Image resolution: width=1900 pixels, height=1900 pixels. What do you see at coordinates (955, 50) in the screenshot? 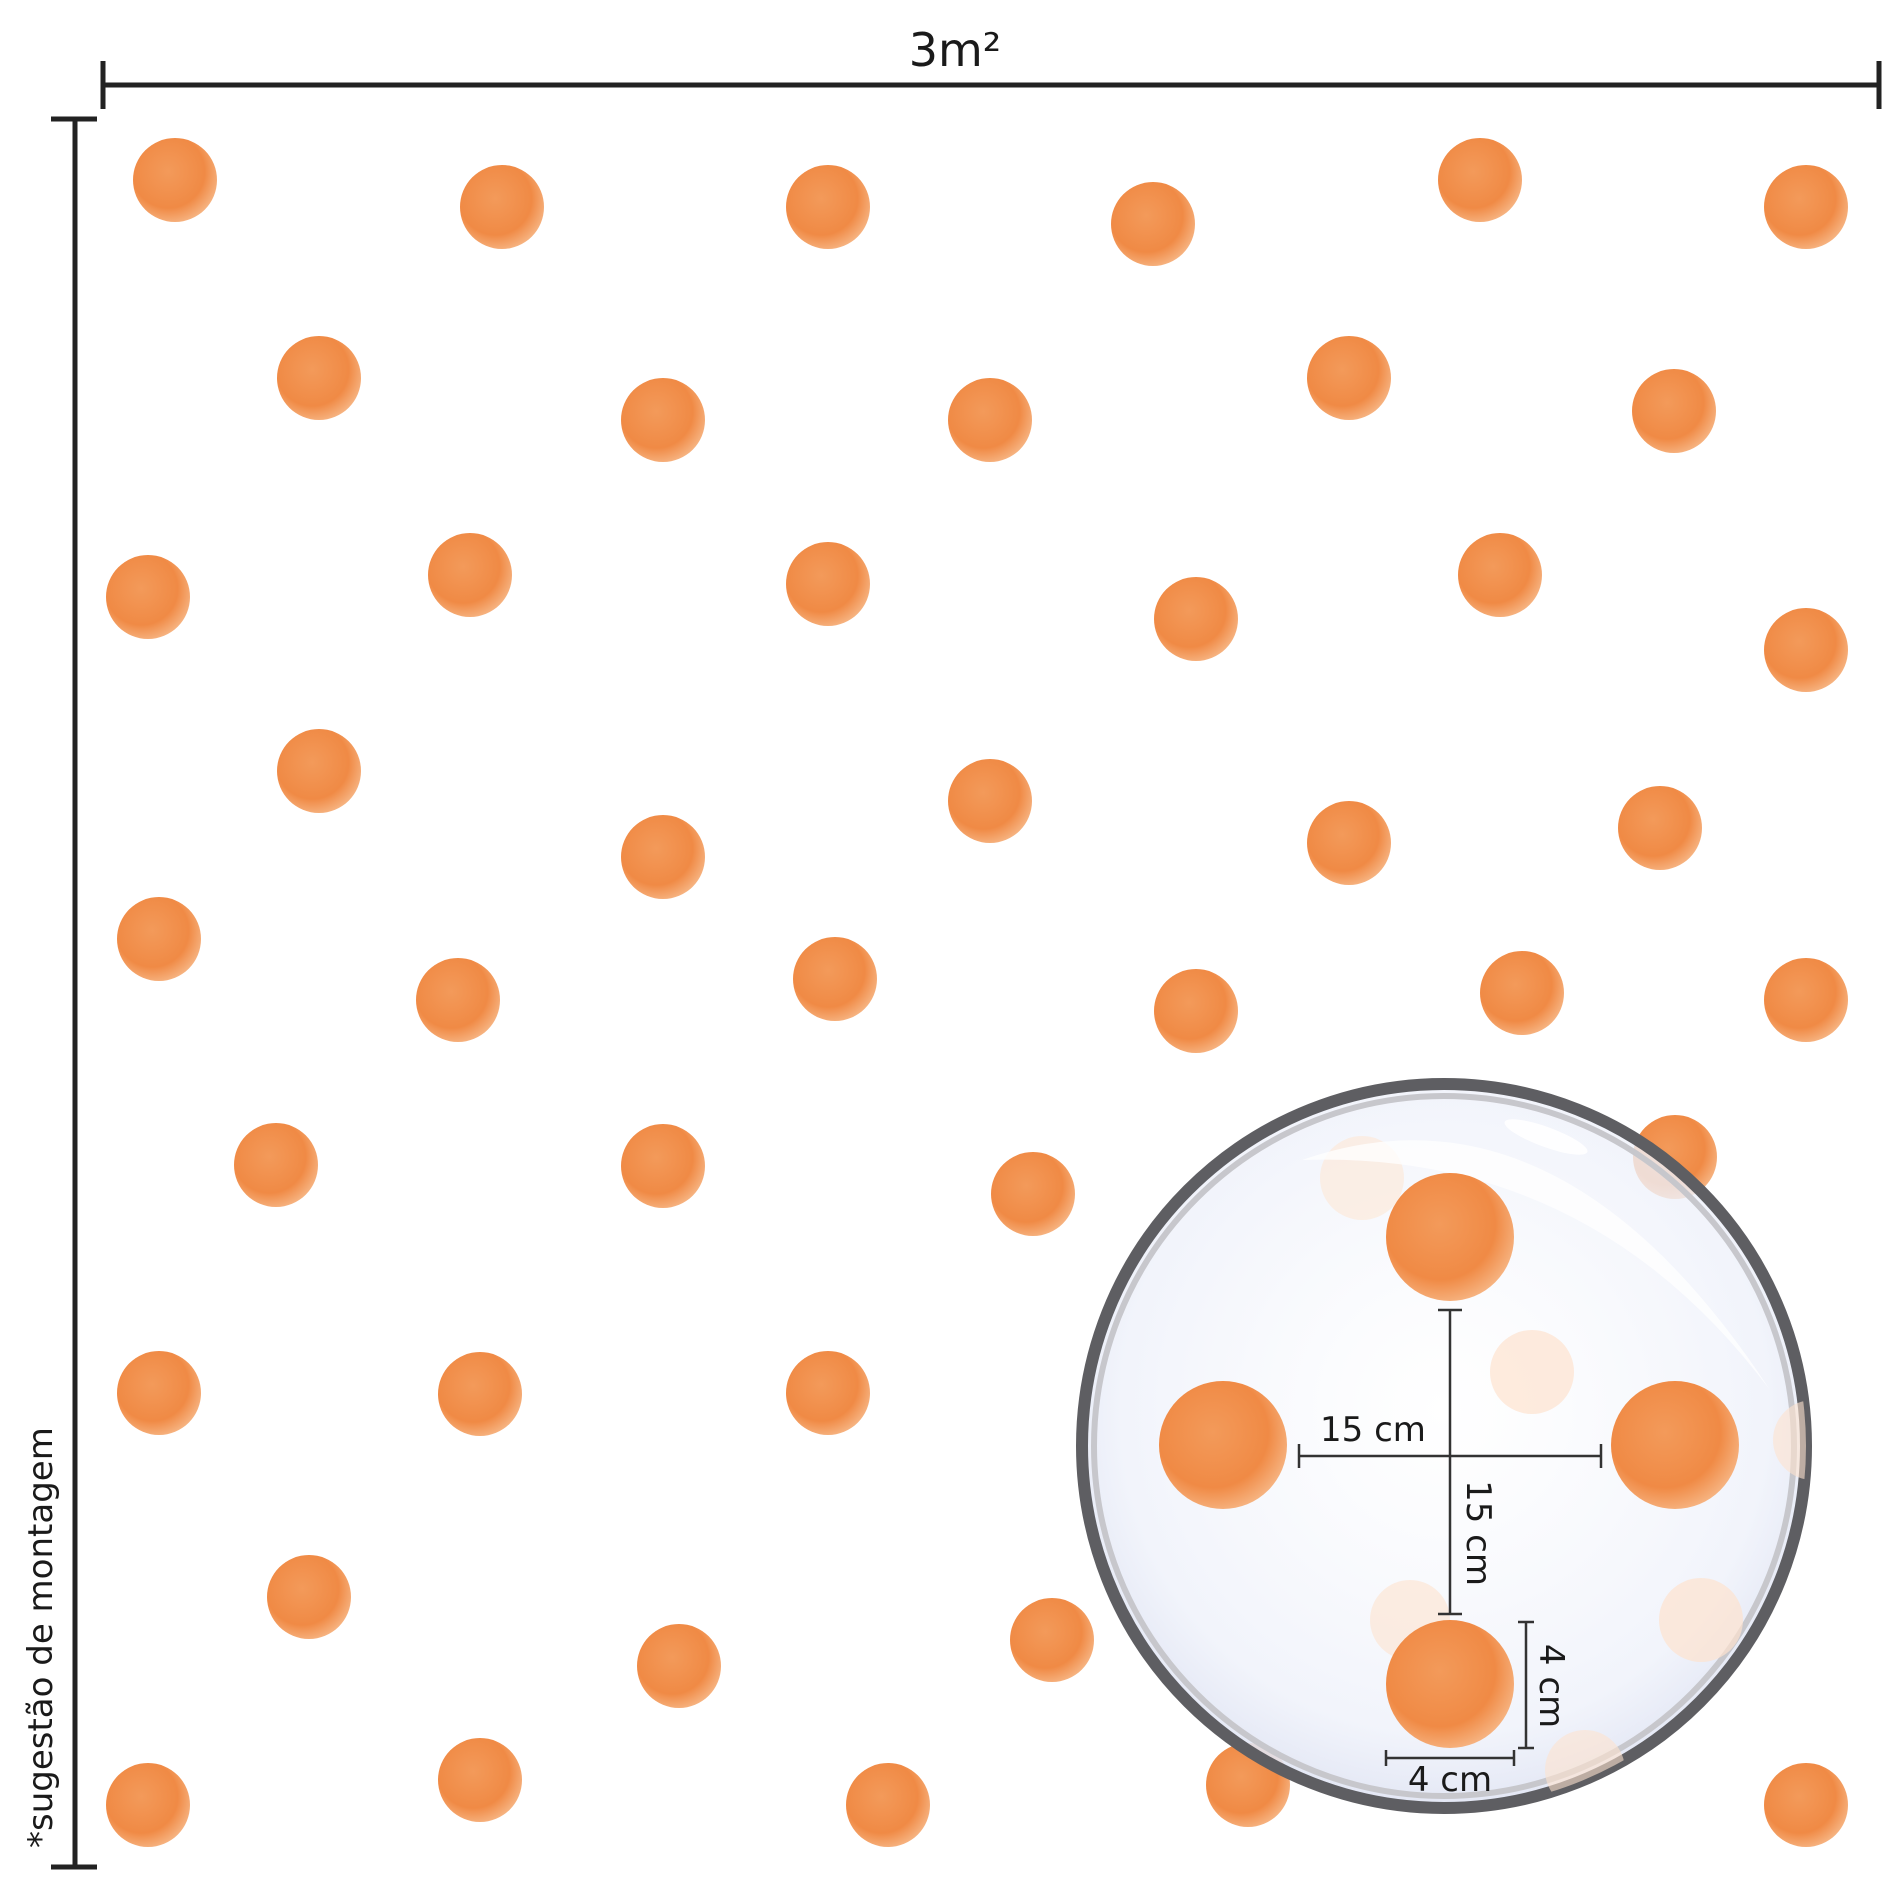
I see `width-label: 3m²` at bounding box center [955, 50].